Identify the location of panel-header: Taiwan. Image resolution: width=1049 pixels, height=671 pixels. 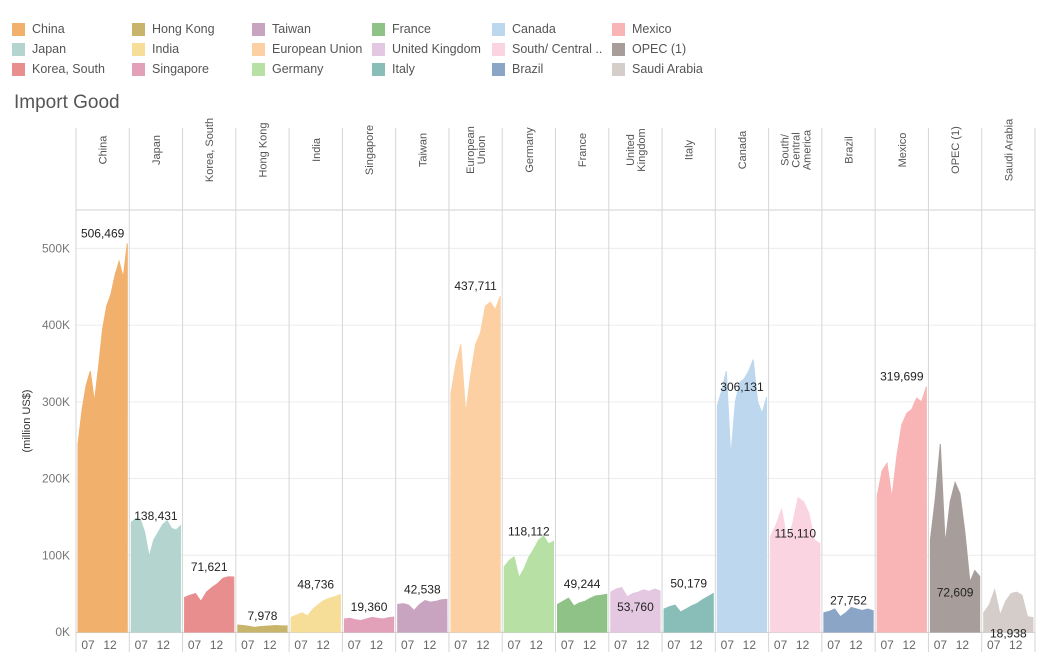
(423, 150).